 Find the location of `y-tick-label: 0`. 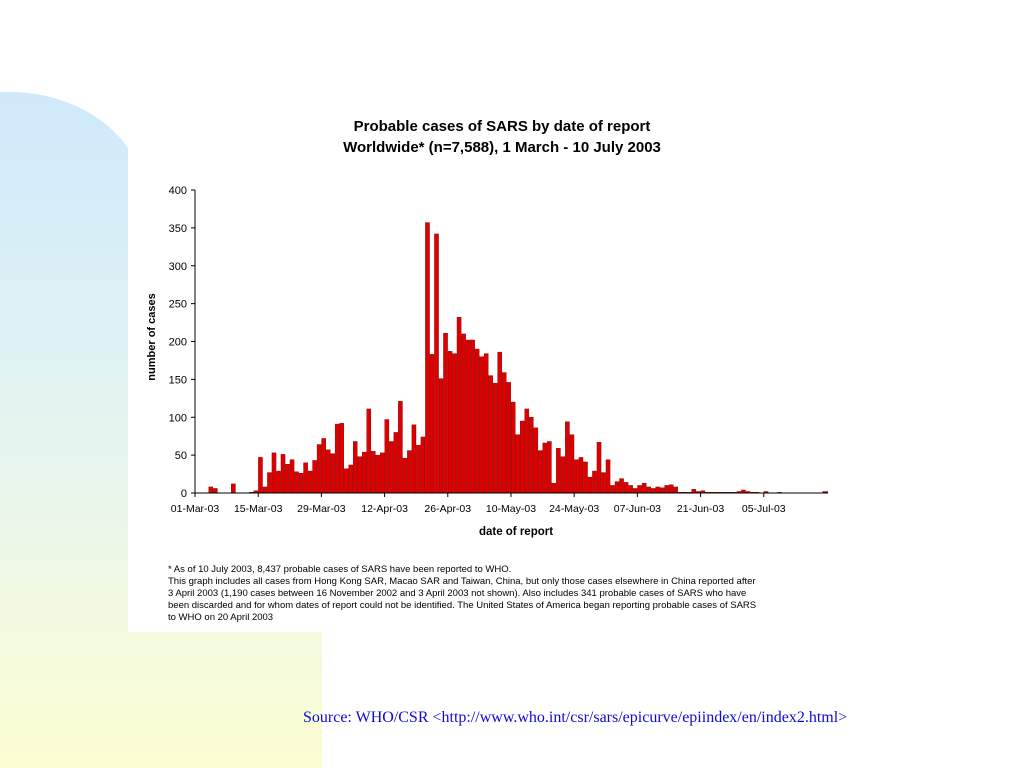

y-tick-label: 0 is located at coordinates (184, 494).